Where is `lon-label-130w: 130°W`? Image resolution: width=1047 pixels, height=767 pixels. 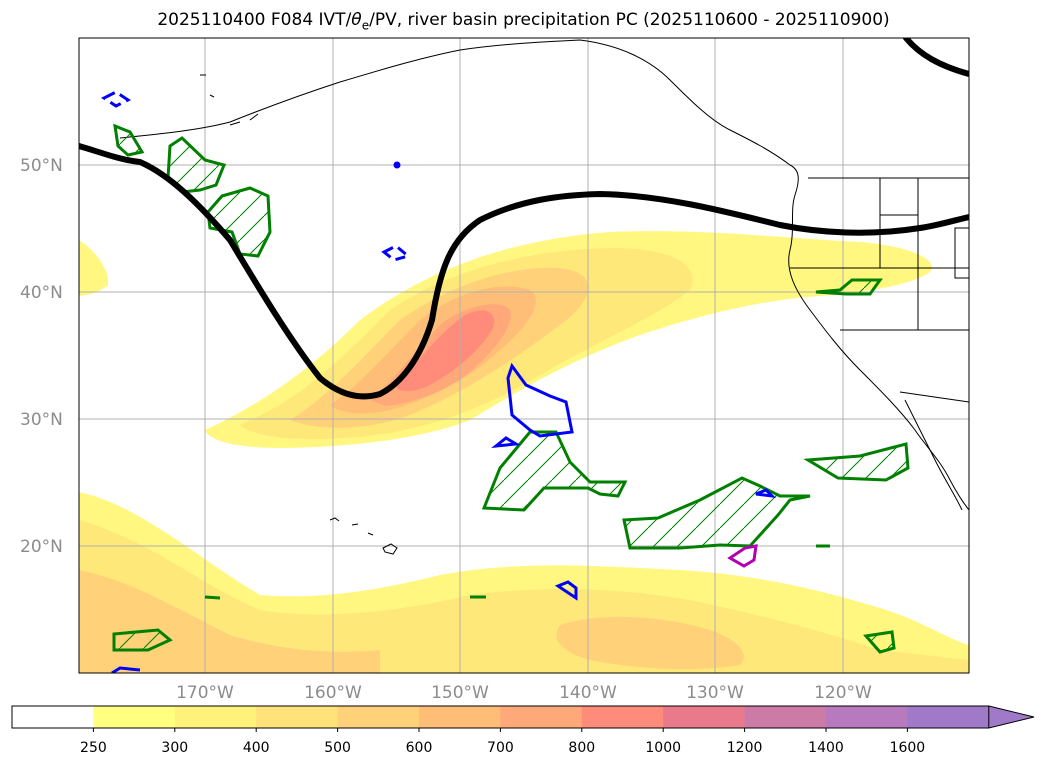
lon-label-130w: 130°W is located at coordinates (715, 693).